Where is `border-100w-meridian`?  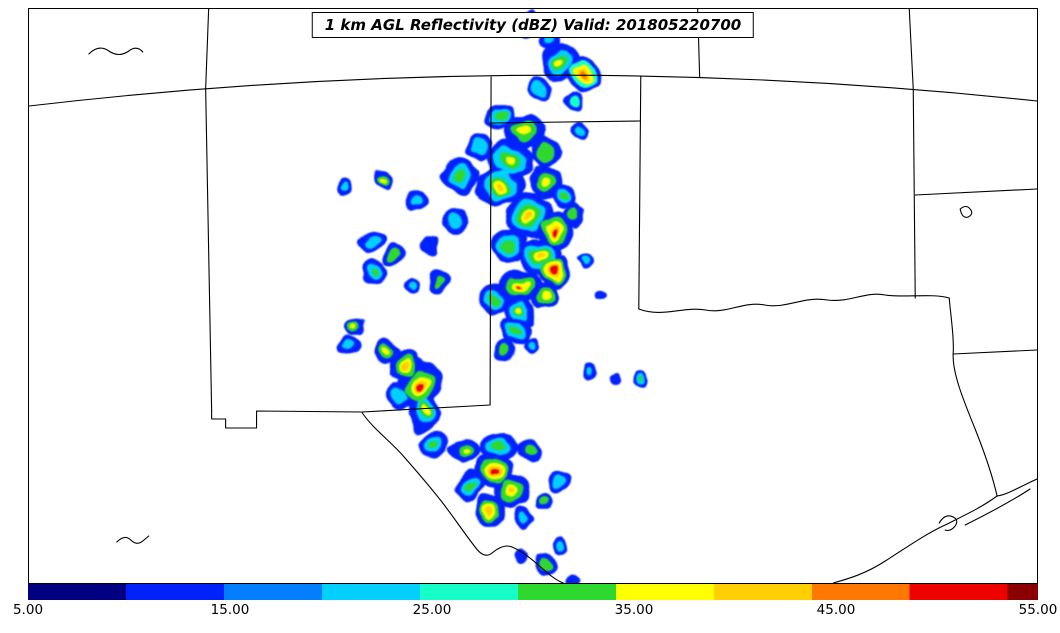
border-100w-meridian is located at coordinates (640, 192).